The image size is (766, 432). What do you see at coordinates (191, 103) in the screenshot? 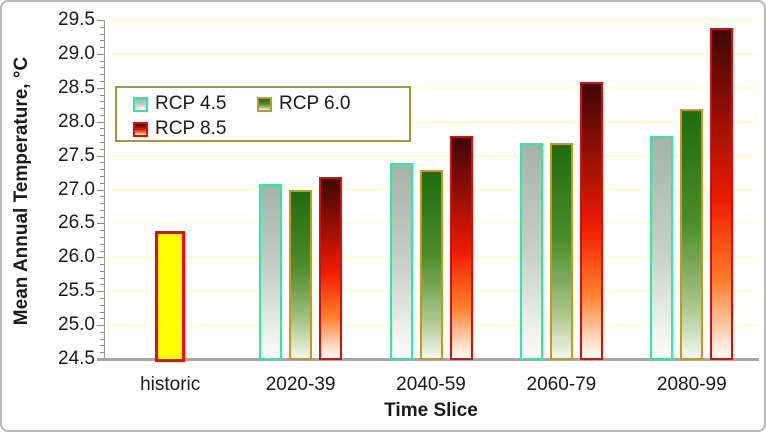
I see `legend-label: RCP 4.5` at bounding box center [191, 103].